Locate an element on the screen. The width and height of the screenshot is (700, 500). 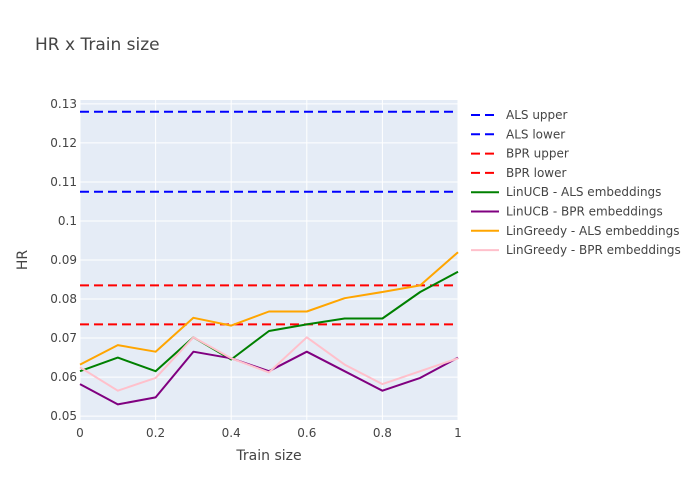
x-axis-ticks: 0 0.2 0.4 0.6 0.8 1 is located at coordinates (269, 433).